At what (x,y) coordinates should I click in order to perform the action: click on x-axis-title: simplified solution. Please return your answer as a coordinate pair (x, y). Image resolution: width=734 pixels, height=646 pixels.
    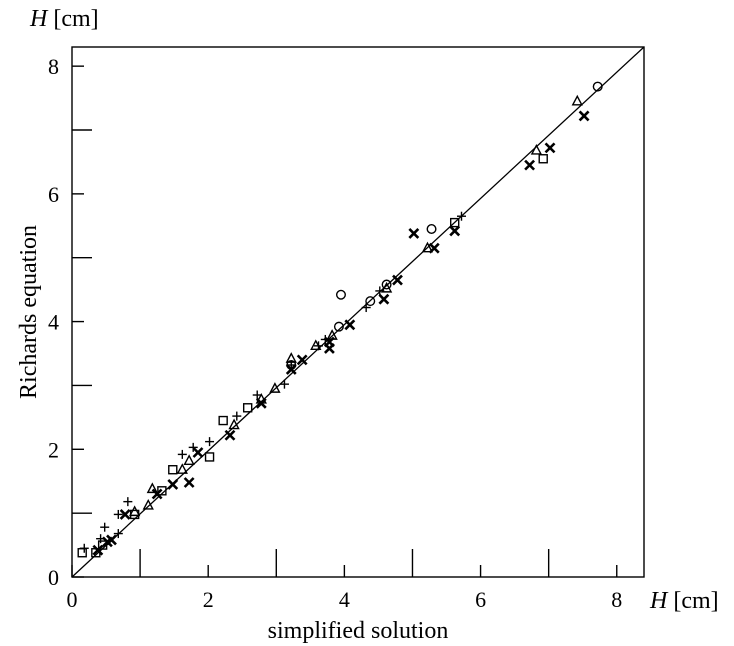
    Looking at the image, I should click on (358, 631).